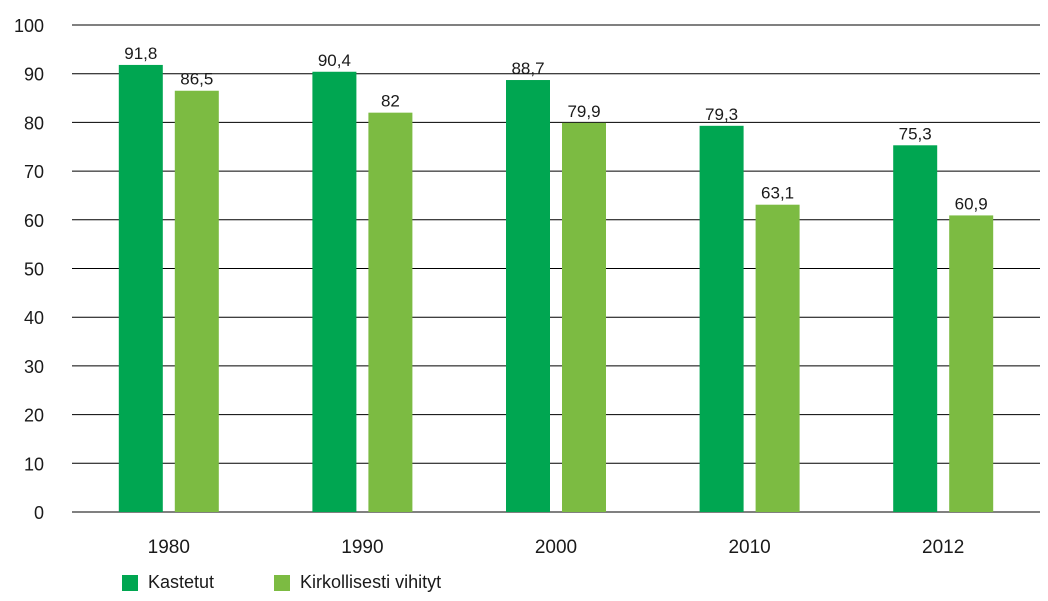 The width and height of the screenshot is (1048, 601). What do you see at coordinates (34, 464) in the screenshot?
I see `y-tick-label-10: 10` at bounding box center [34, 464].